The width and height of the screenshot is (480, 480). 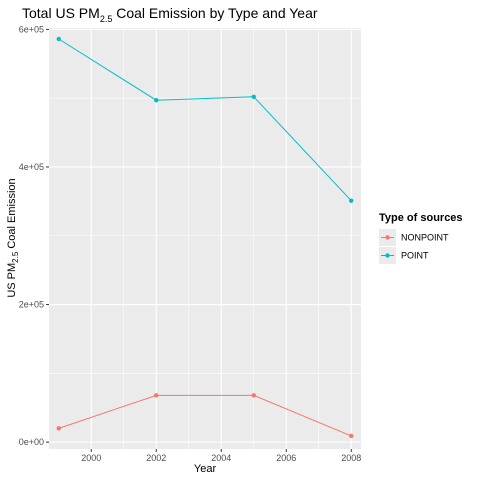 What do you see at coordinates (351, 458) in the screenshot?
I see `x-tick-label: 2008` at bounding box center [351, 458].